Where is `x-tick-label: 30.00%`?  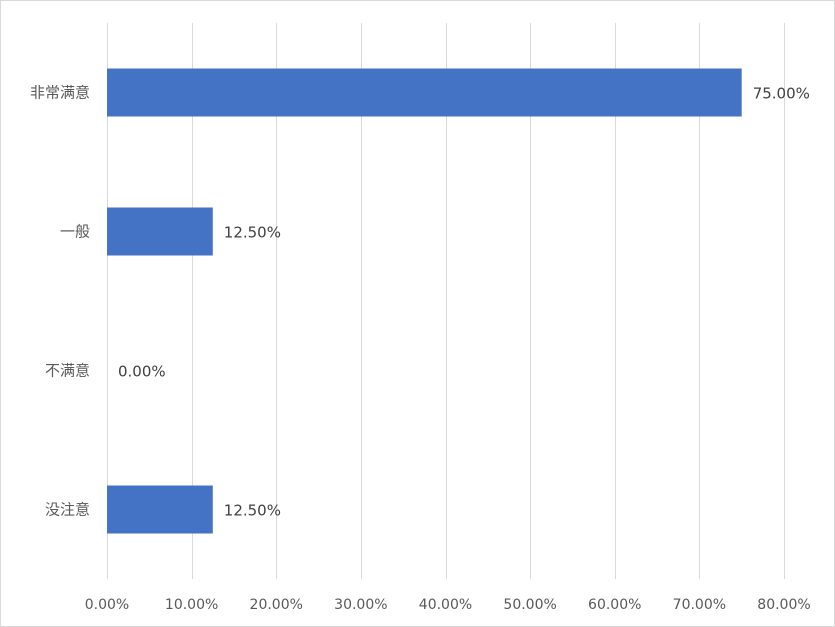
x-tick-label: 30.00% is located at coordinates (360, 605).